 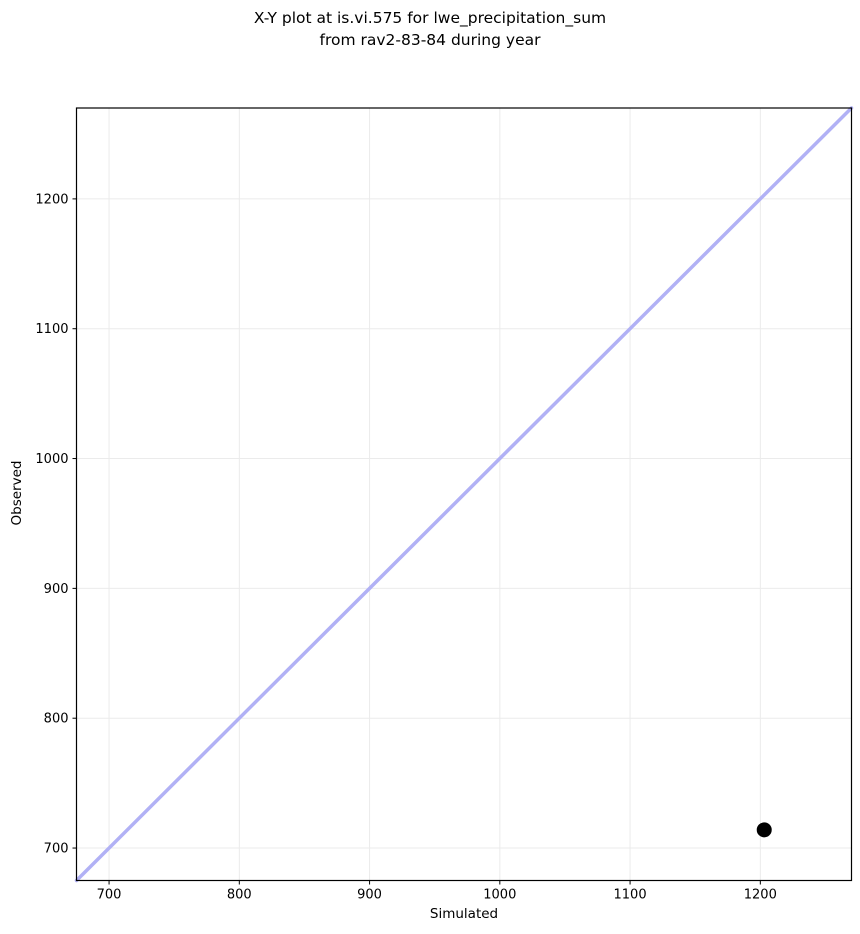 I want to click on y-axis-tick-label: 800, so click(x=56, y=719).